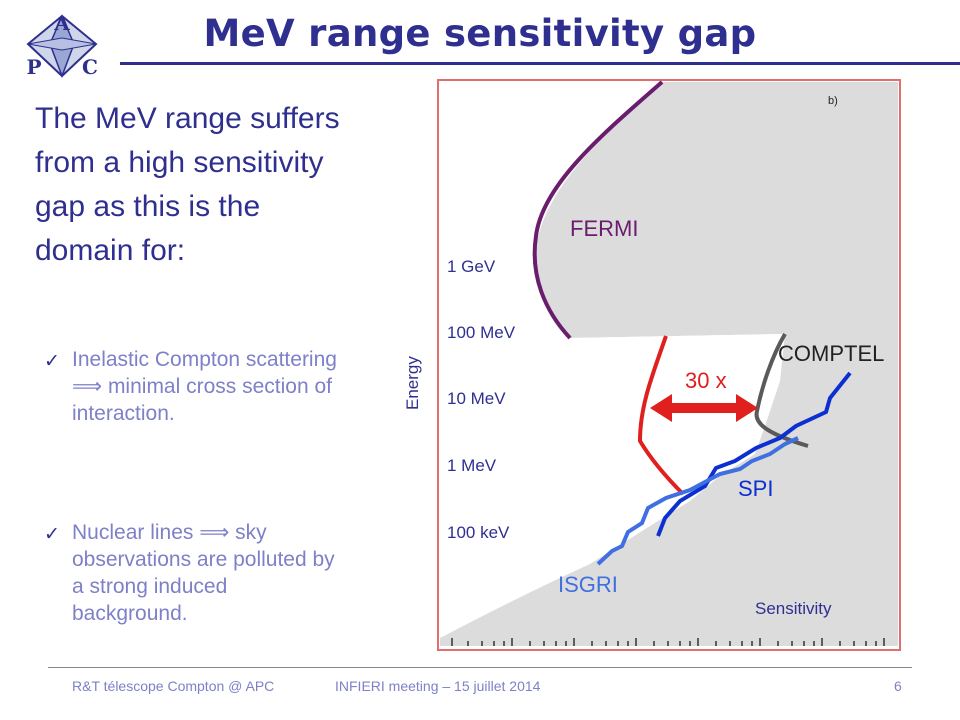 This screenshot has height=720, width=960. What do you see at coordinates (438, 686) in the screenshot?
I see `footer-center: INFIERI meeting – 15 juillet 2014` at bounding box center [438, 686].